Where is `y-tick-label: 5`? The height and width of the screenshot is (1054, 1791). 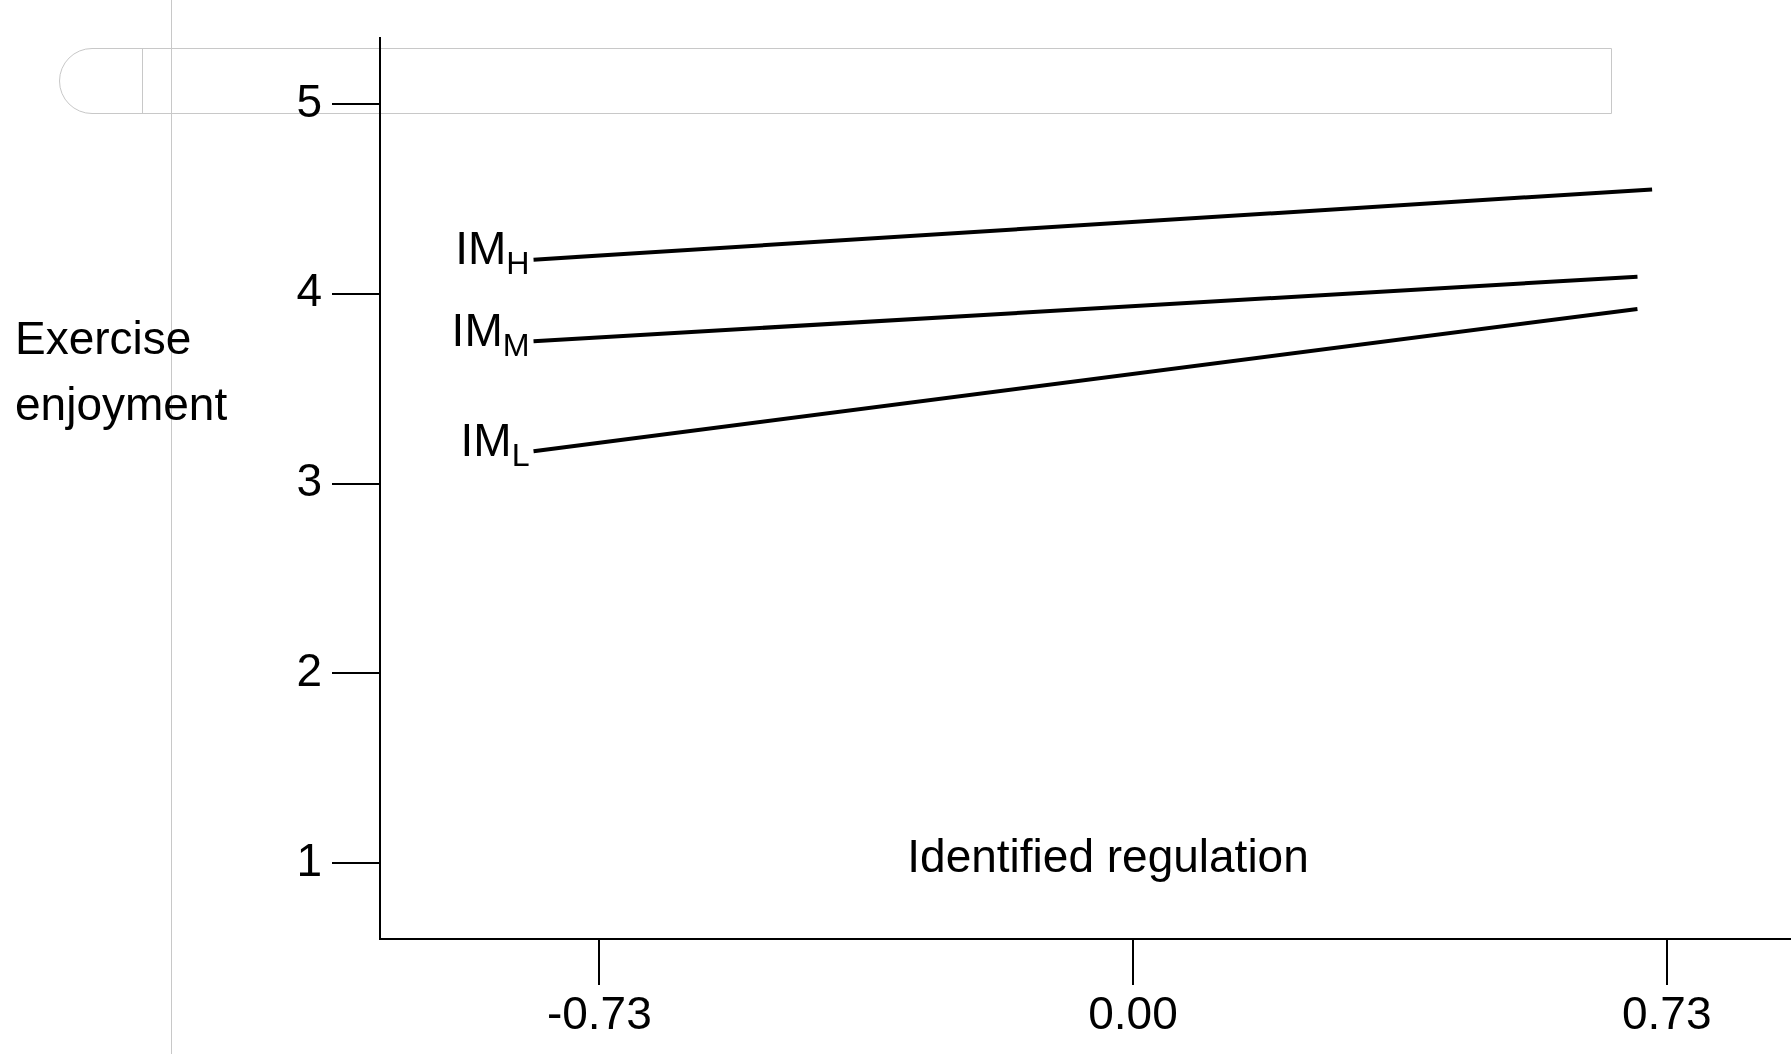 y-tick-label: 5 is located at coordinates (309, 100).